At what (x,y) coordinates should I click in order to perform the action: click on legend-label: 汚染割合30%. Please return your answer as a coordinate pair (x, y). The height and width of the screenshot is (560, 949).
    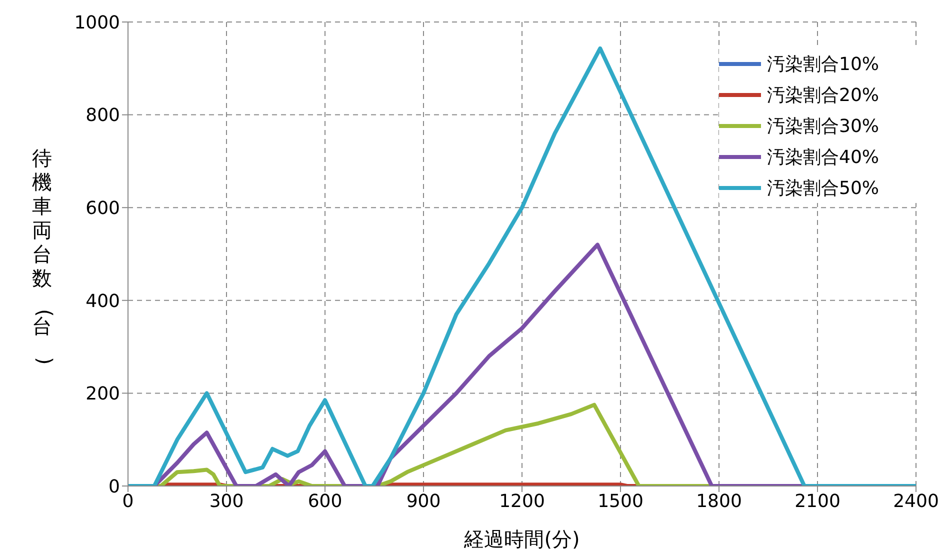
    Looking at the image, I should click on (823, 126).